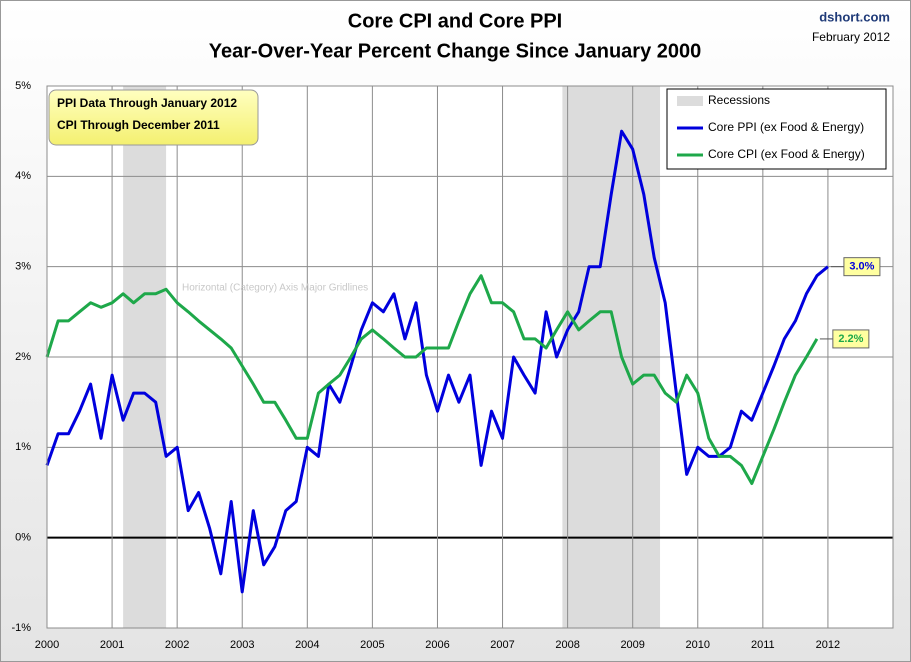 Image resolution: width=911 pixels, height=662 pixels. Describe the element at coordinates (138, 125) in the screenshot. I see `annotation: CPI Through December 2011` at that location.